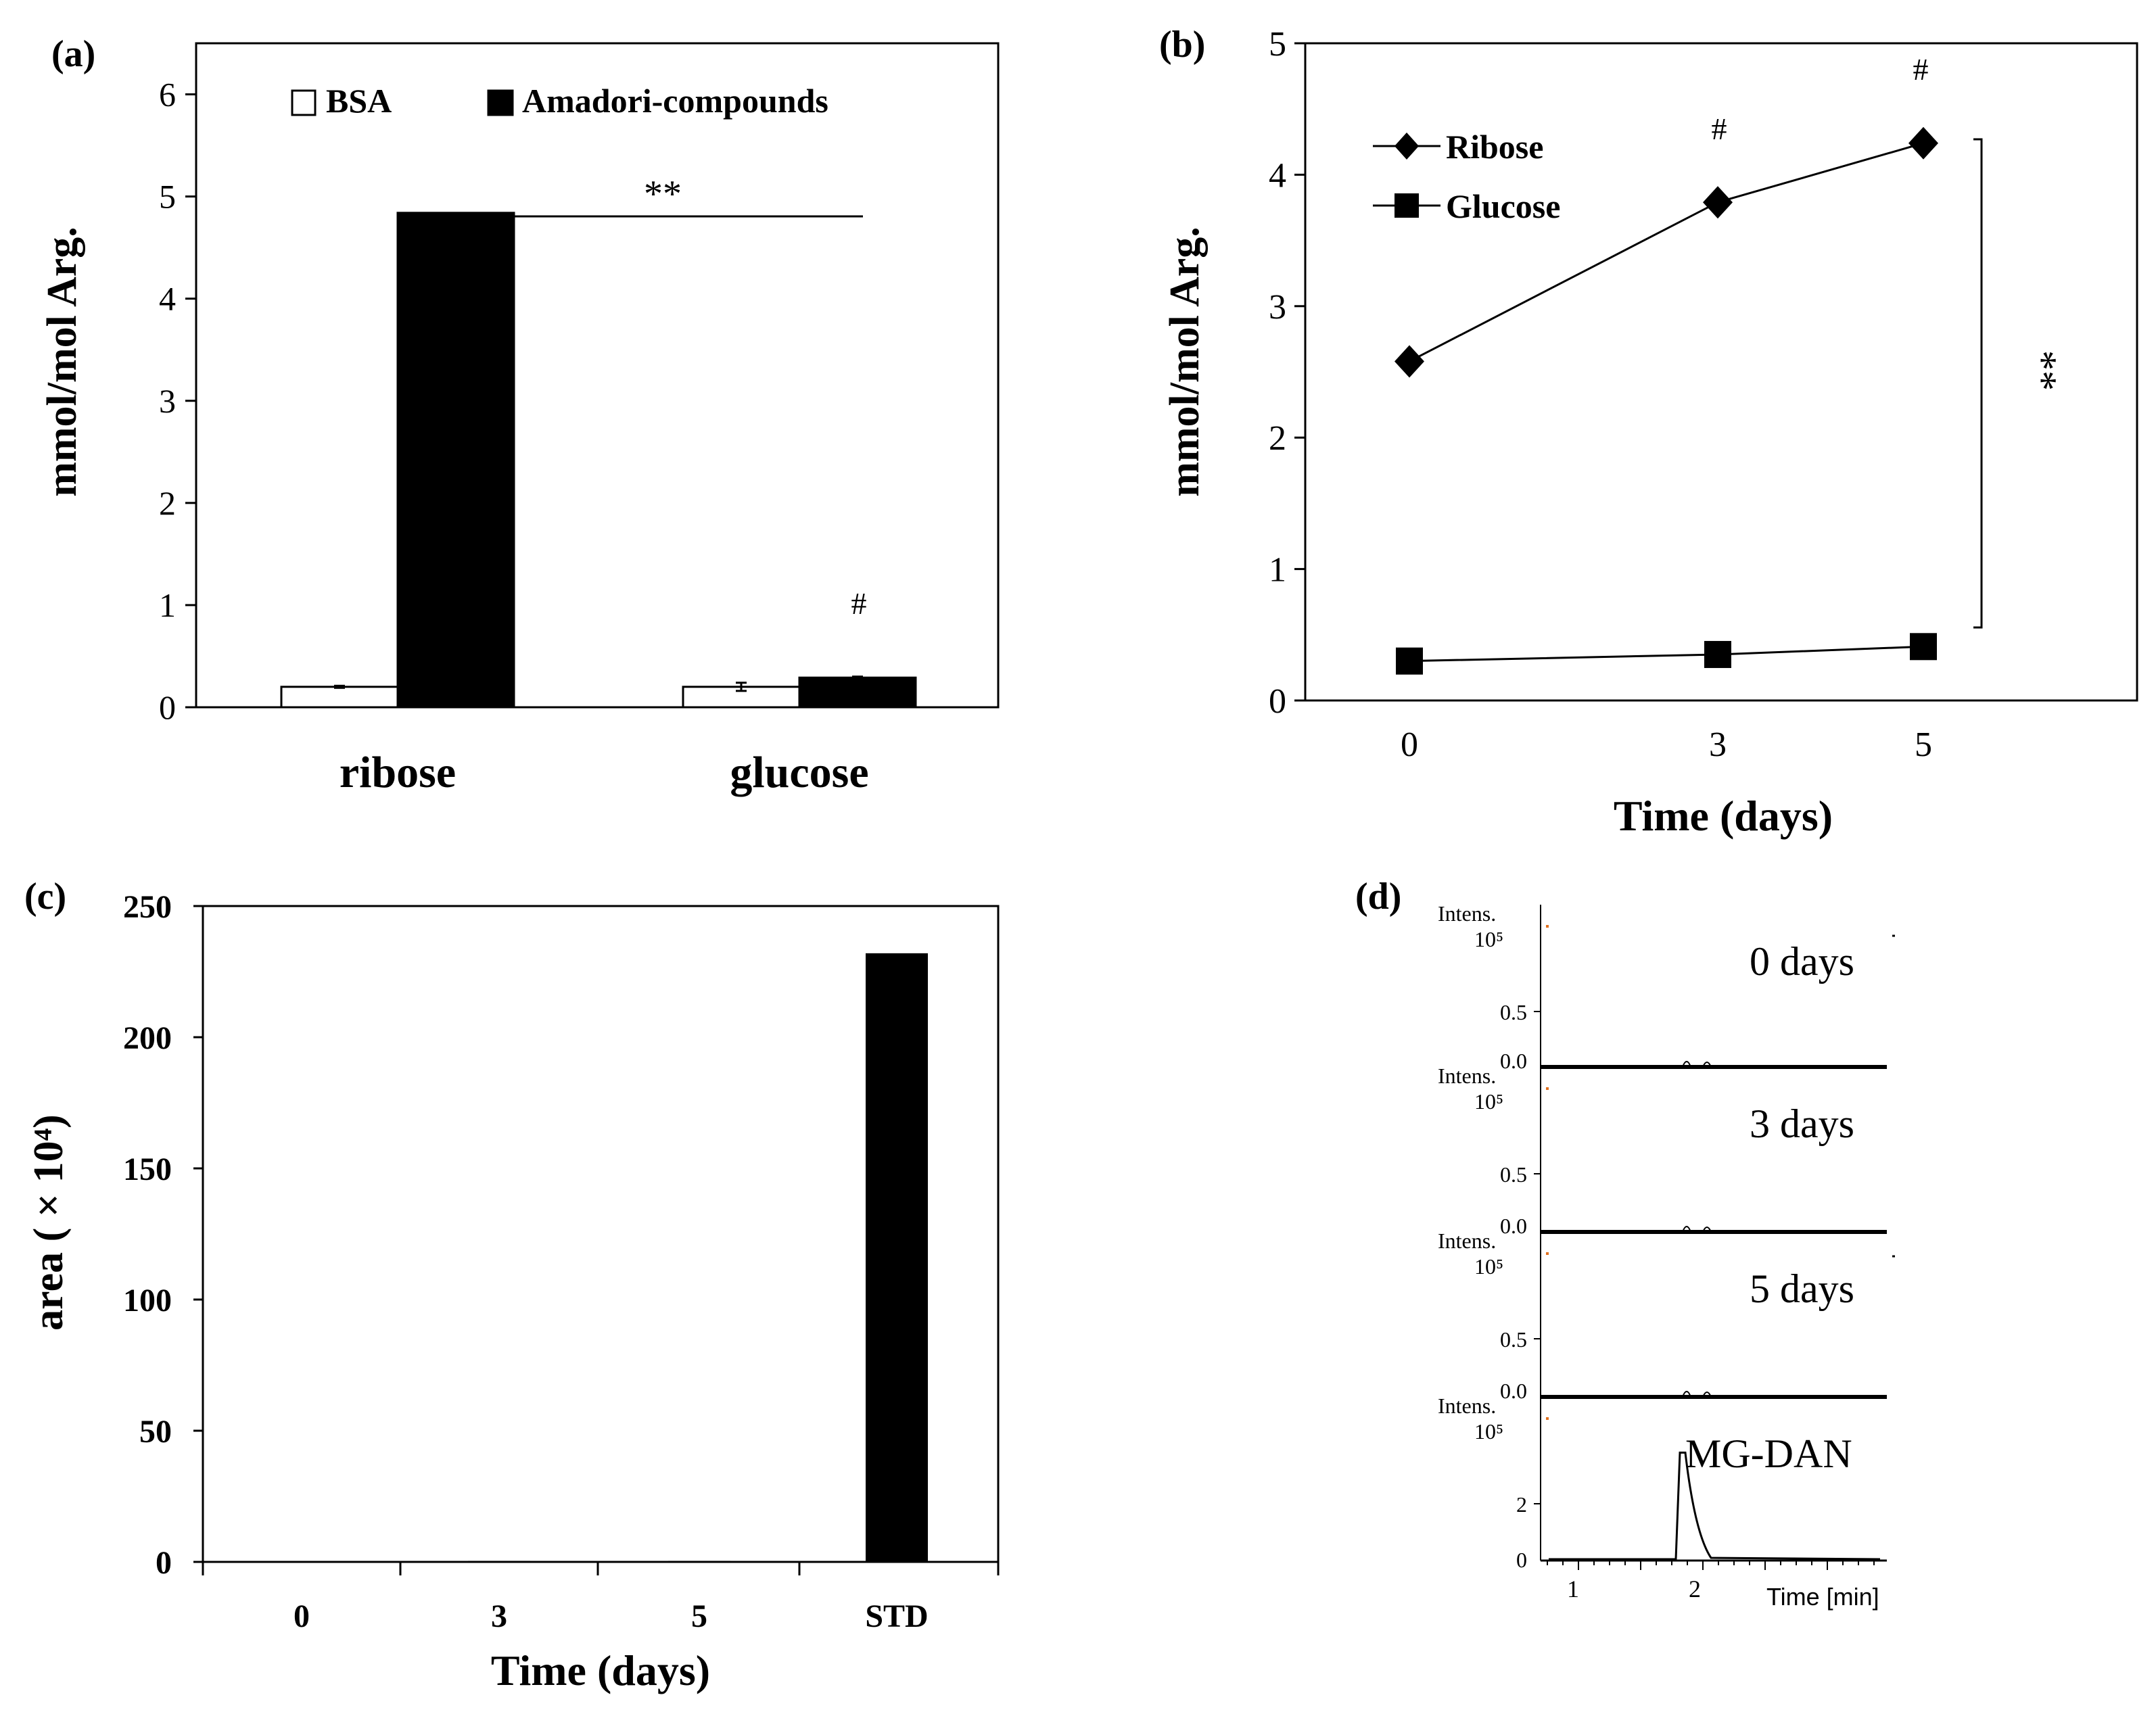 This screenshot has height=1712, width=2156. Describe the element at coordinates (1277, 175) in the screenshot. I see `panel-b-y-tick-label: 4` at that location.